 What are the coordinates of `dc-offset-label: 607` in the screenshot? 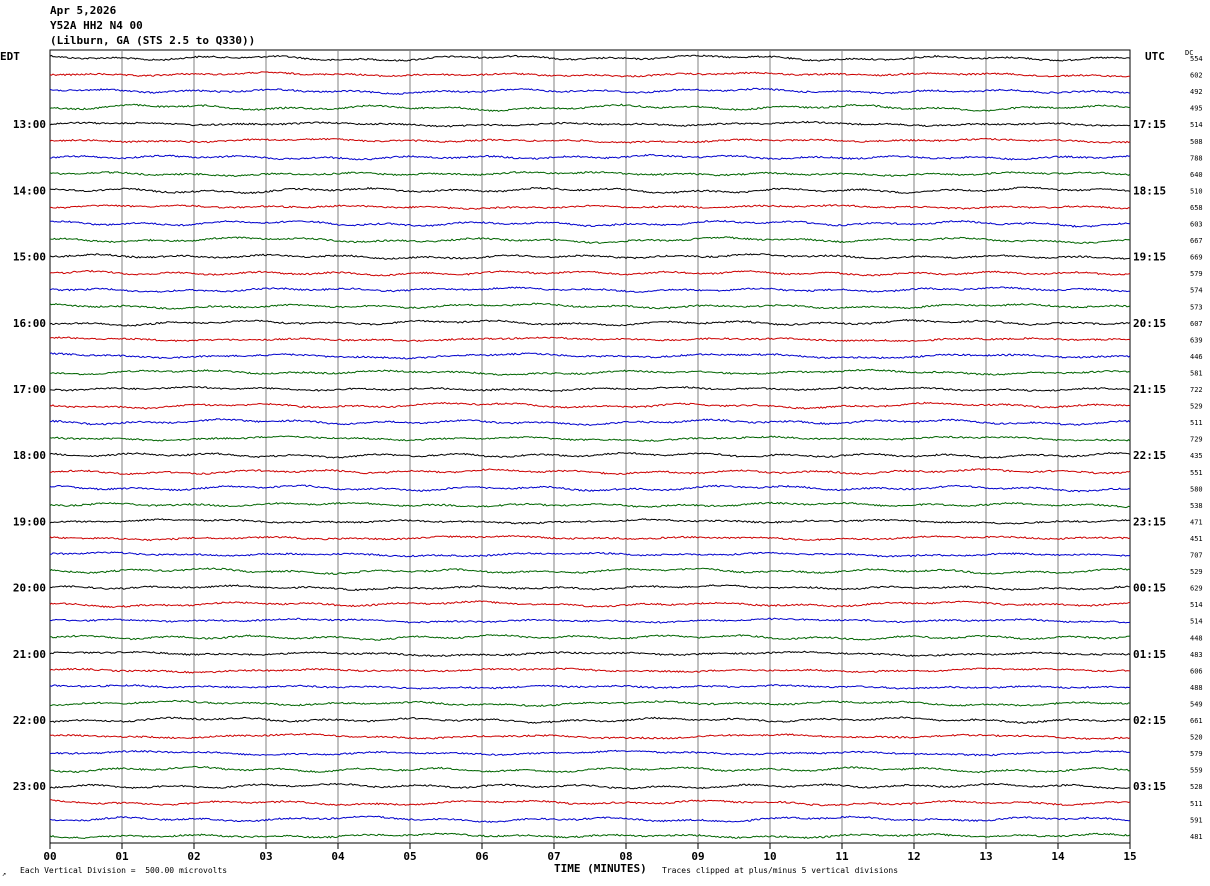 It's located at (1196, 324).